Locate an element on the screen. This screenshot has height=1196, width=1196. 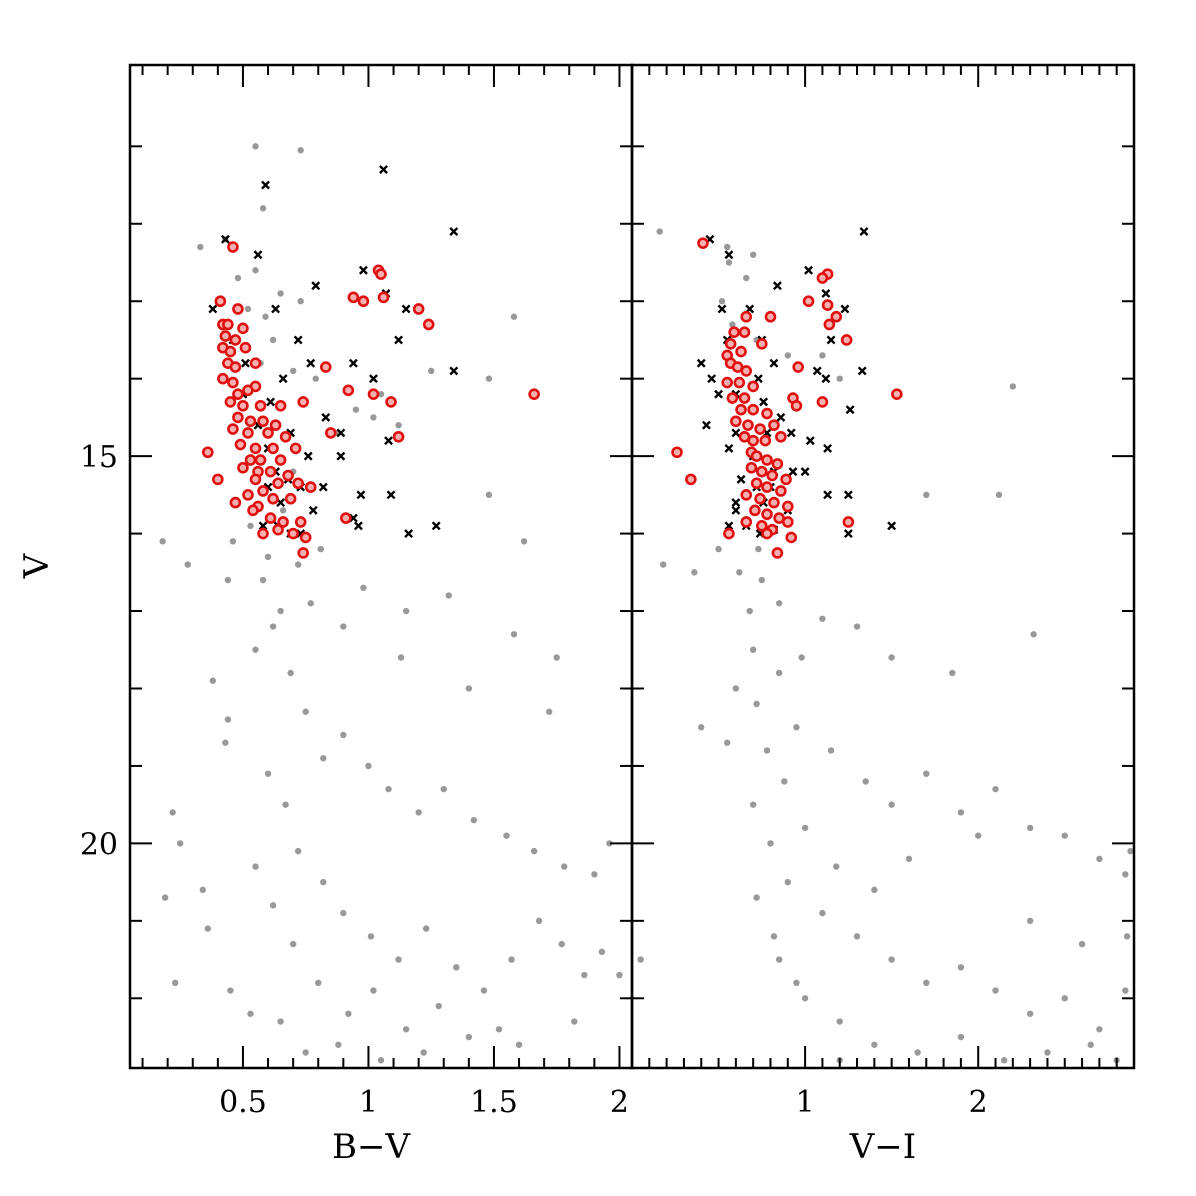
left-x-tick-label: 1.5 is located at coordinates (494, 1102).